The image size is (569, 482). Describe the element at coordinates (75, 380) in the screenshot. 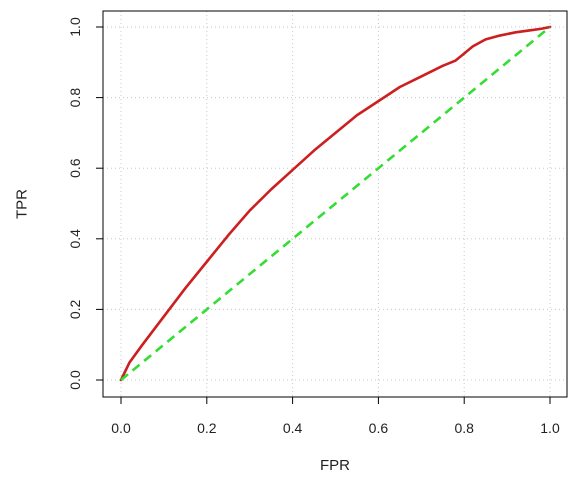

I see `y-tick-label: 0.0` at that location.